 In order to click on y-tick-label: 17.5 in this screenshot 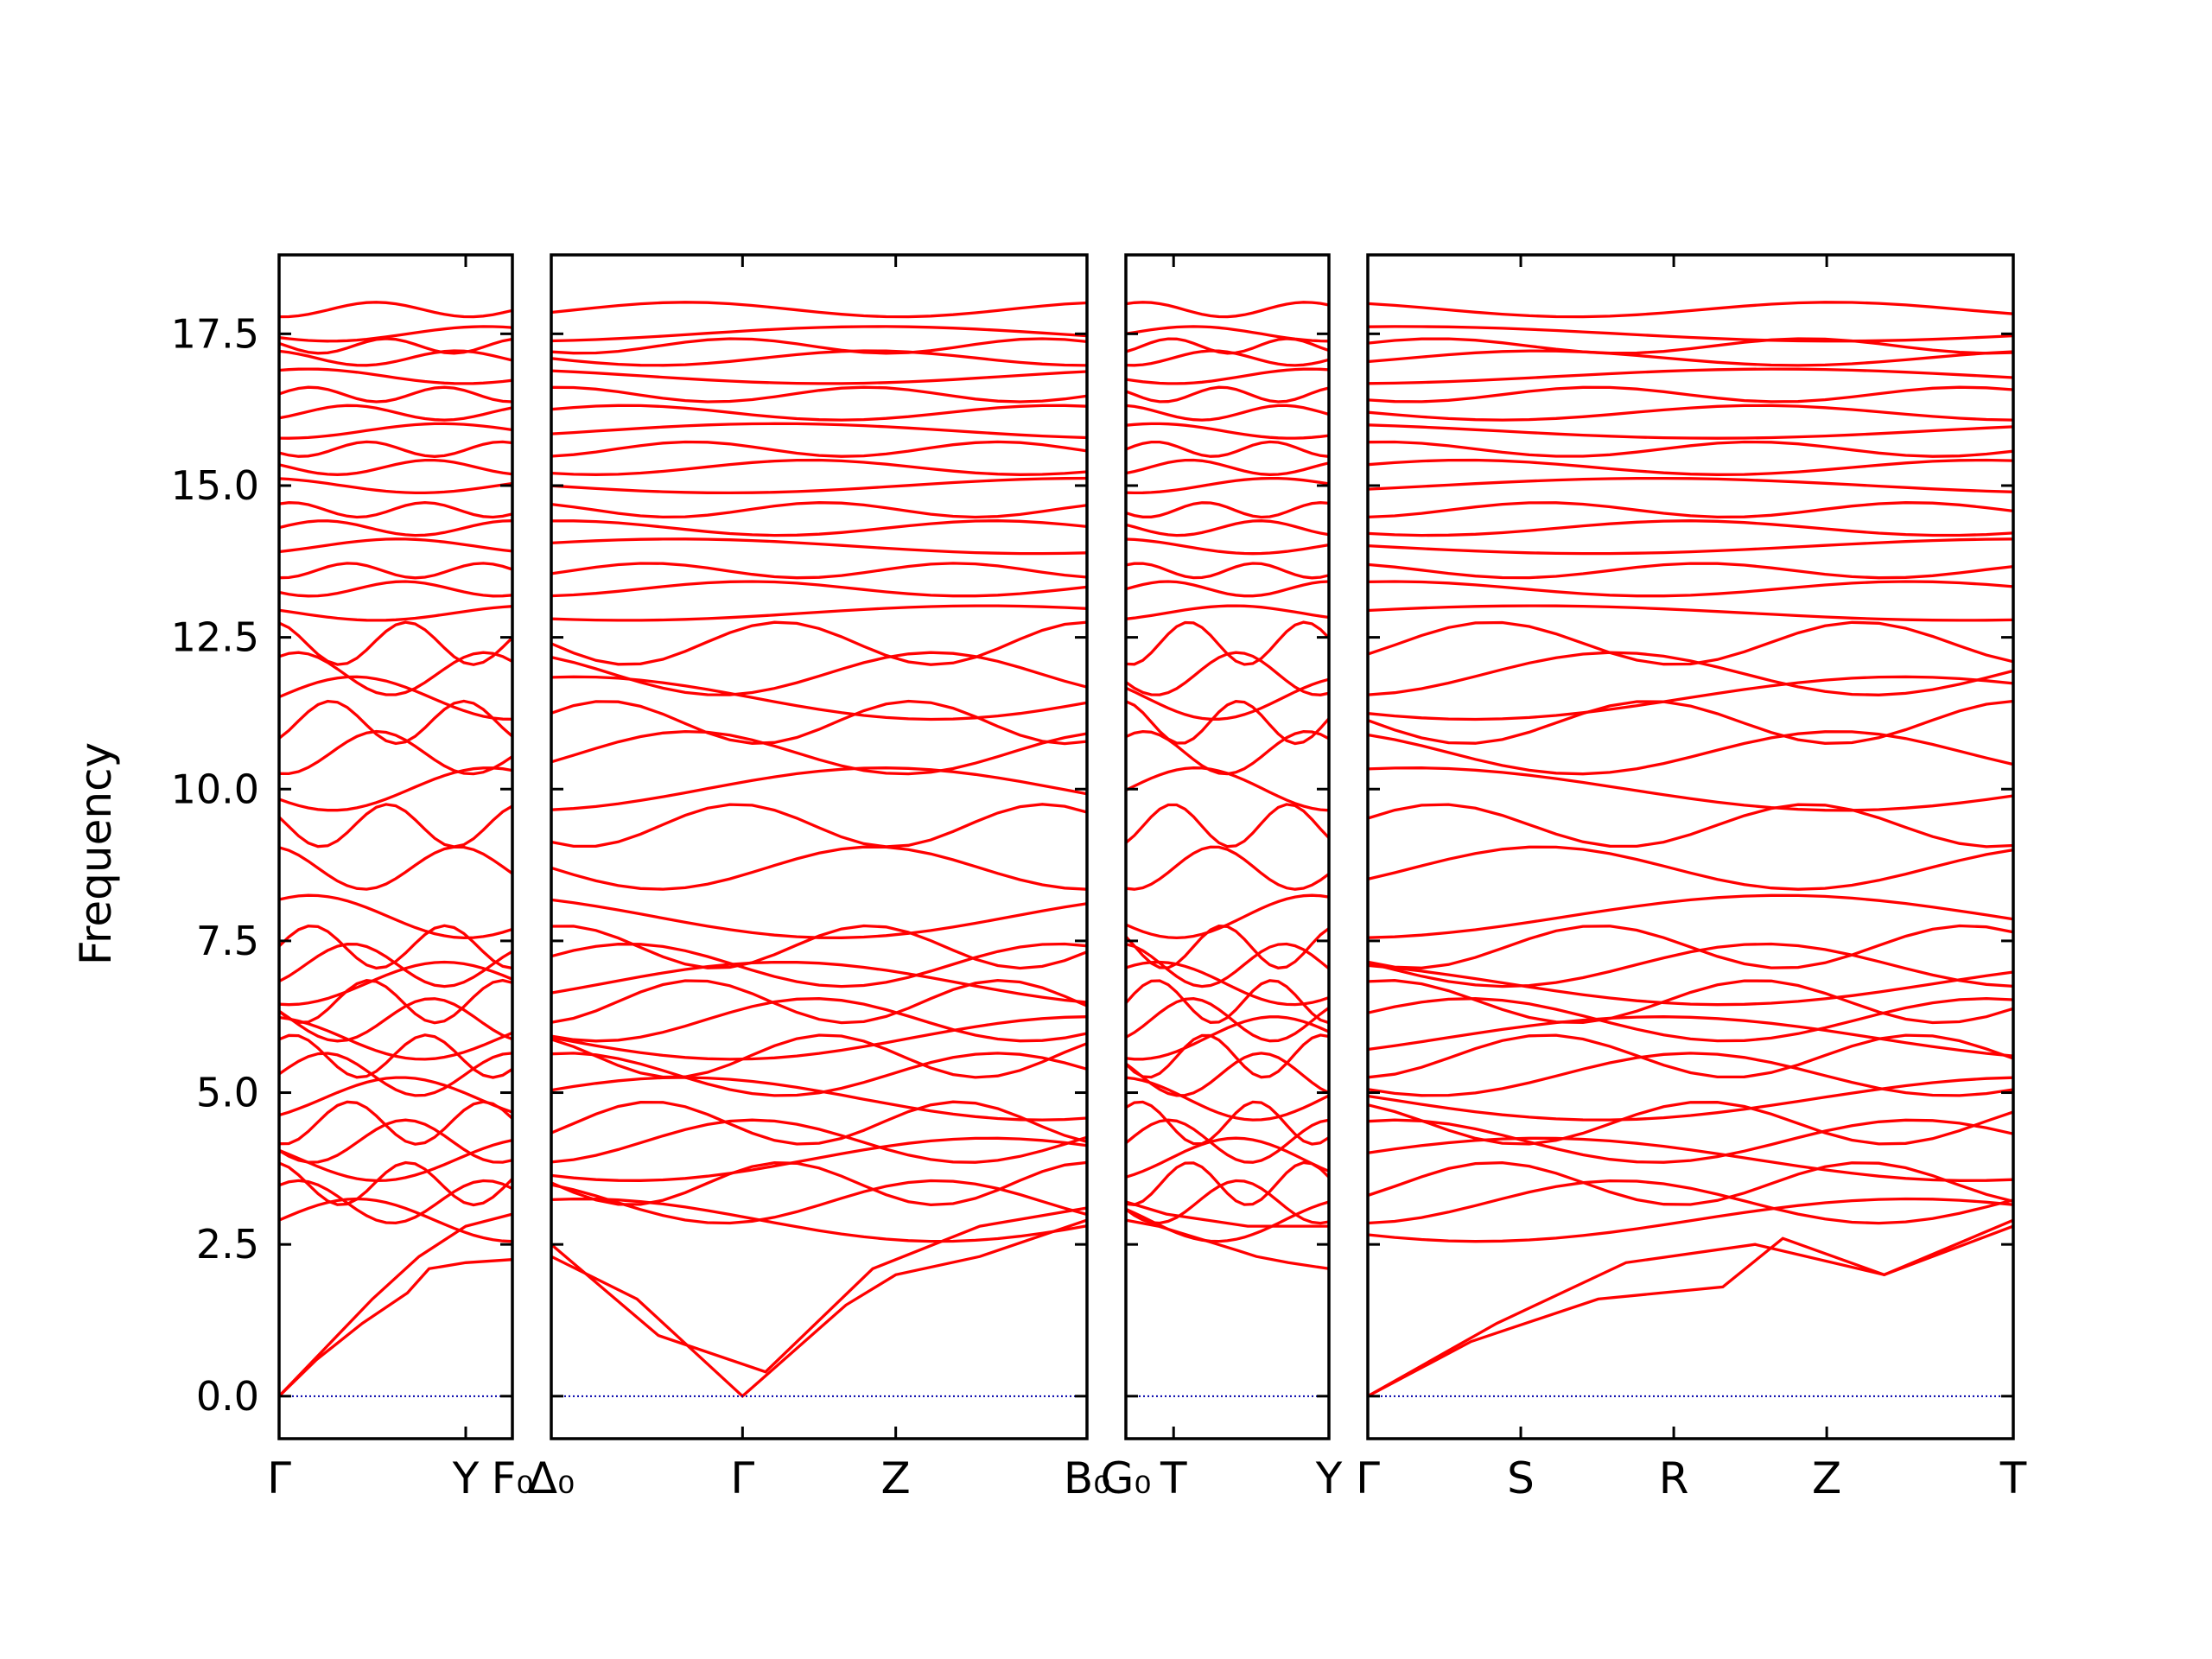, I will do `click(215, 333)`.